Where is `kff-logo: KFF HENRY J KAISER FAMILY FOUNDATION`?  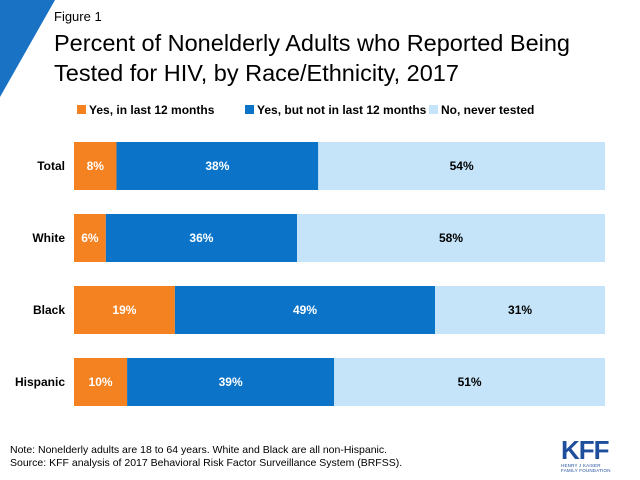 kff-logo: KFF HENRY J KAISER FAMILY FOUNDATION is located at coordinates (597, 455).